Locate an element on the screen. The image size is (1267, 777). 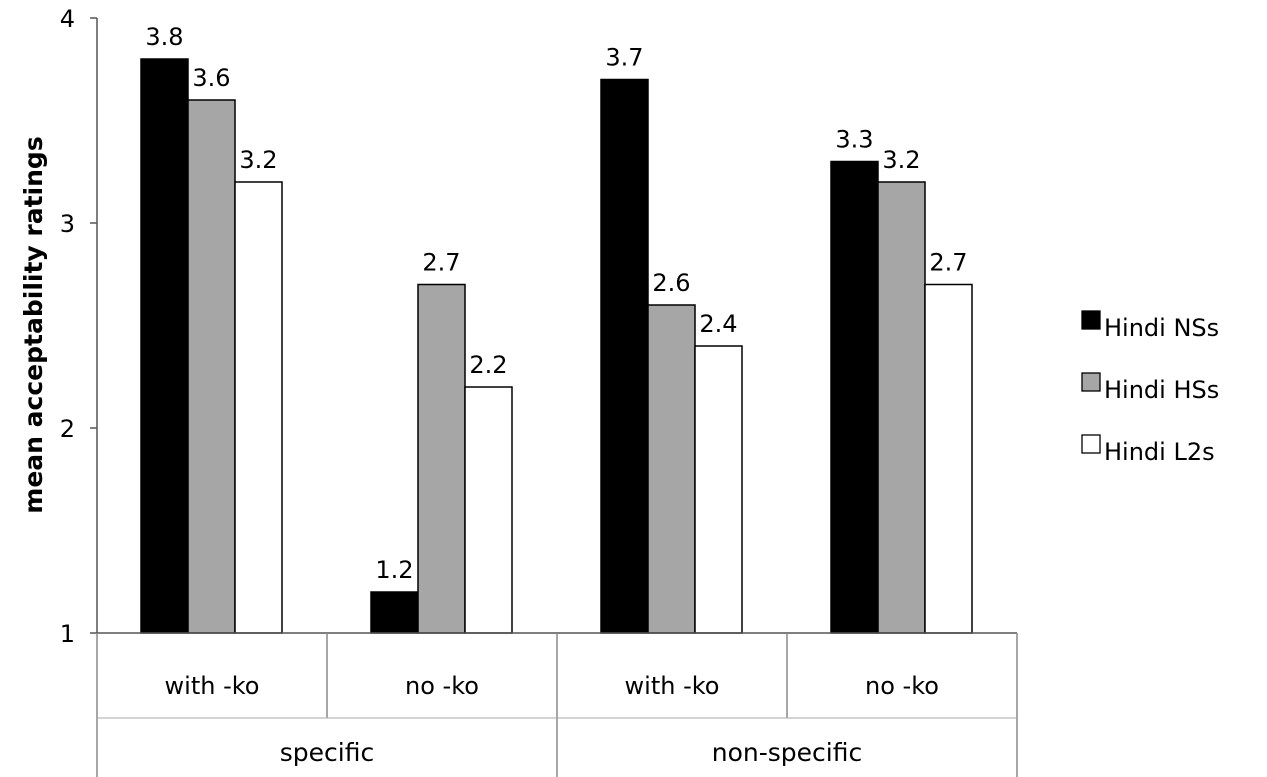
data-label: 2.6 is located at coordinates (671, 283).